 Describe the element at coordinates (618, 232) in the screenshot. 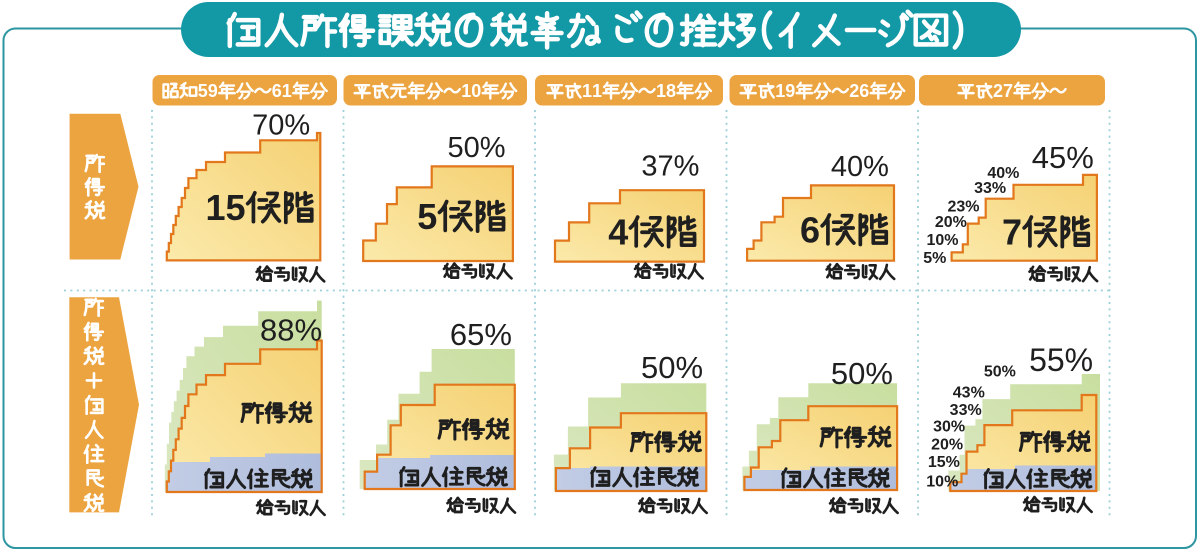

I see `svg-text: 4` at that location.